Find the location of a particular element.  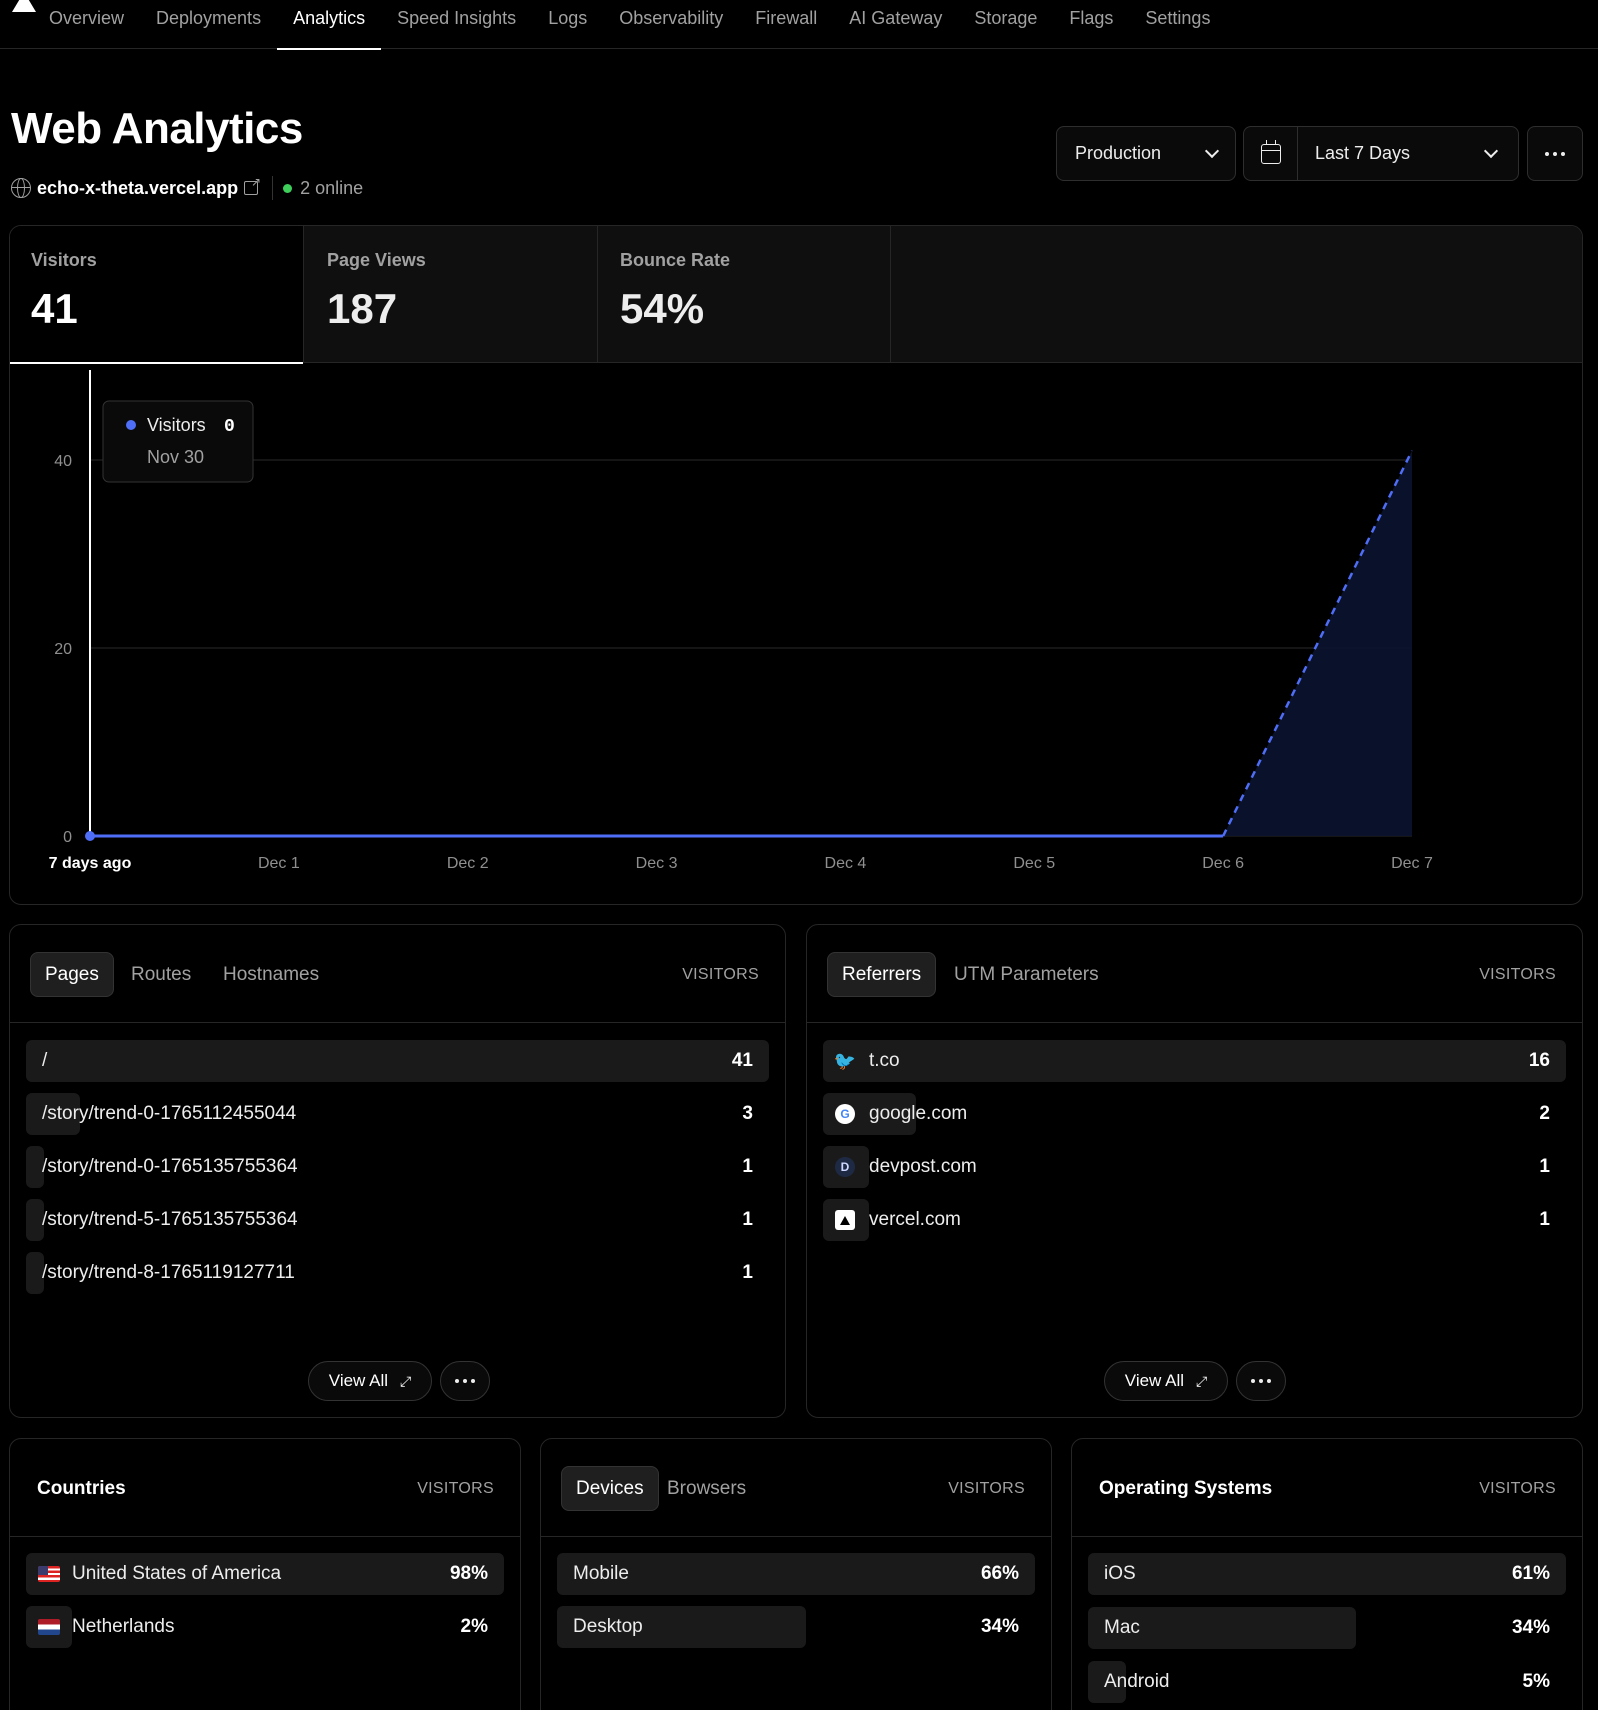

page-row: /story/trend-0-1765135755364 1 is located at coordinates (397, 1167).